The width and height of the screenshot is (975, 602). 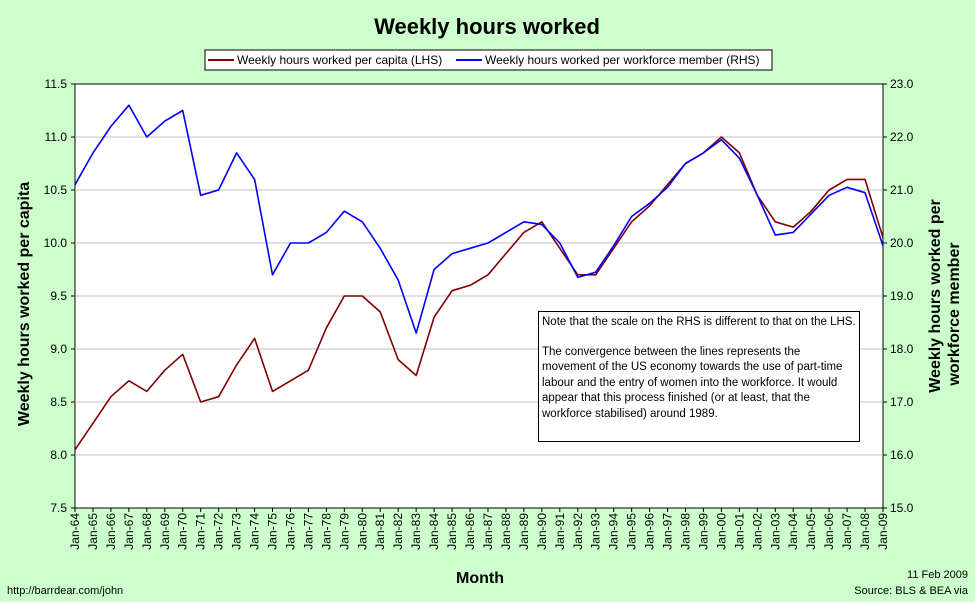 What do you see at coordinates (685, 531) in the screenshot?
I see `x-tick-label: Jan-98` at bounding box center [685, 531].